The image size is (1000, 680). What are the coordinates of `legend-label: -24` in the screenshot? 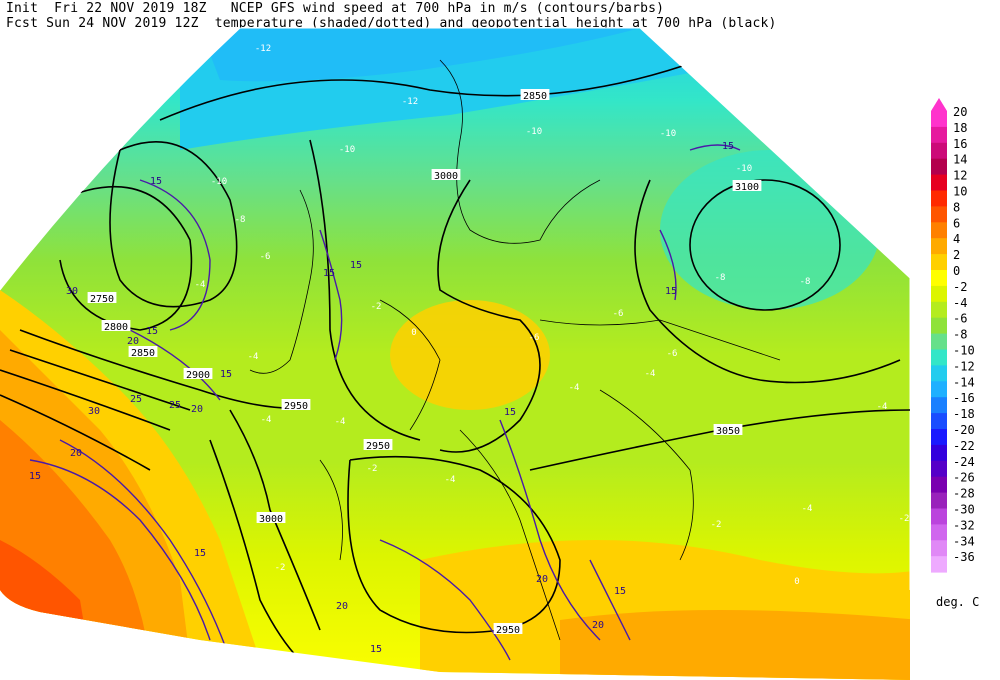 It's located at (964, 462).